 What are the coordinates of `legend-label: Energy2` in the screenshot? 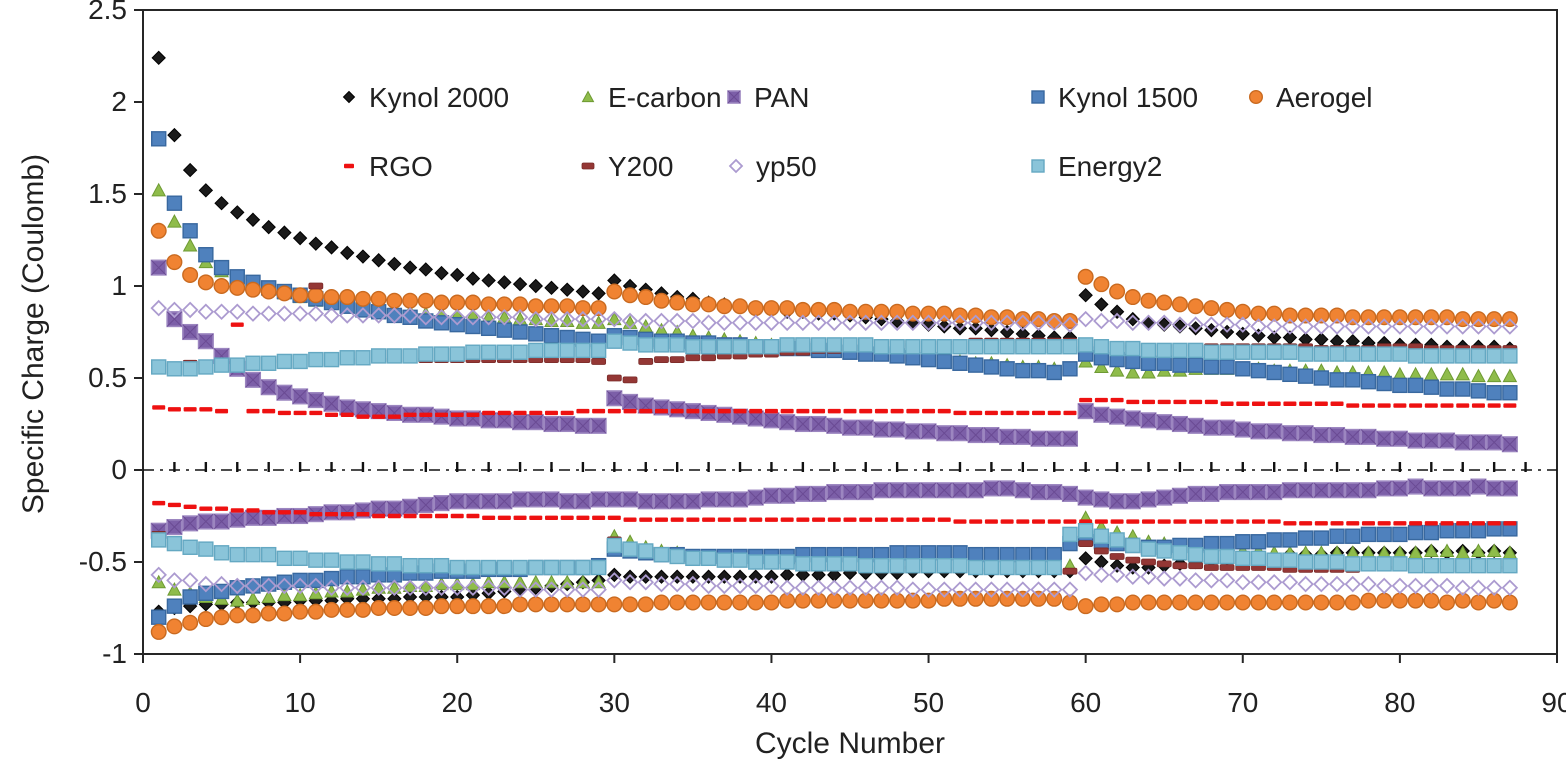 It's located at (1110, 166).